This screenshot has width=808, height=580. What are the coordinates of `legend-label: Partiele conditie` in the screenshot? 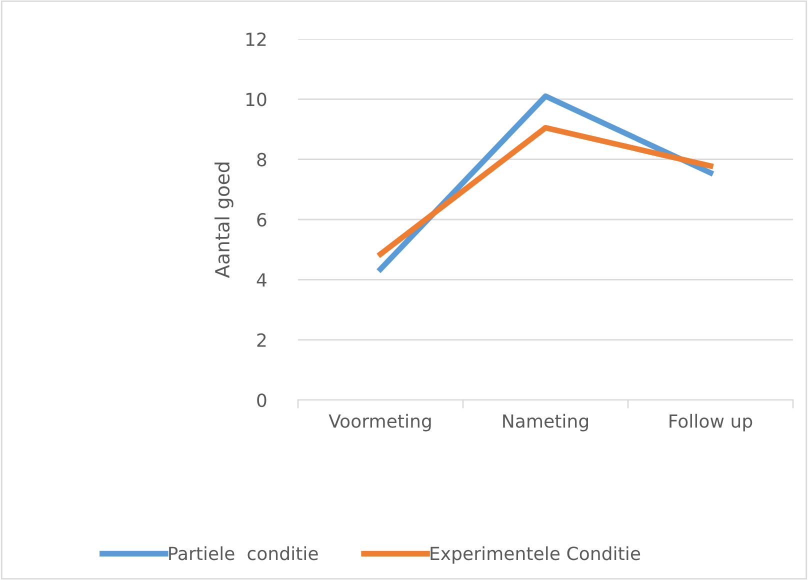 It's located at (243, 553).